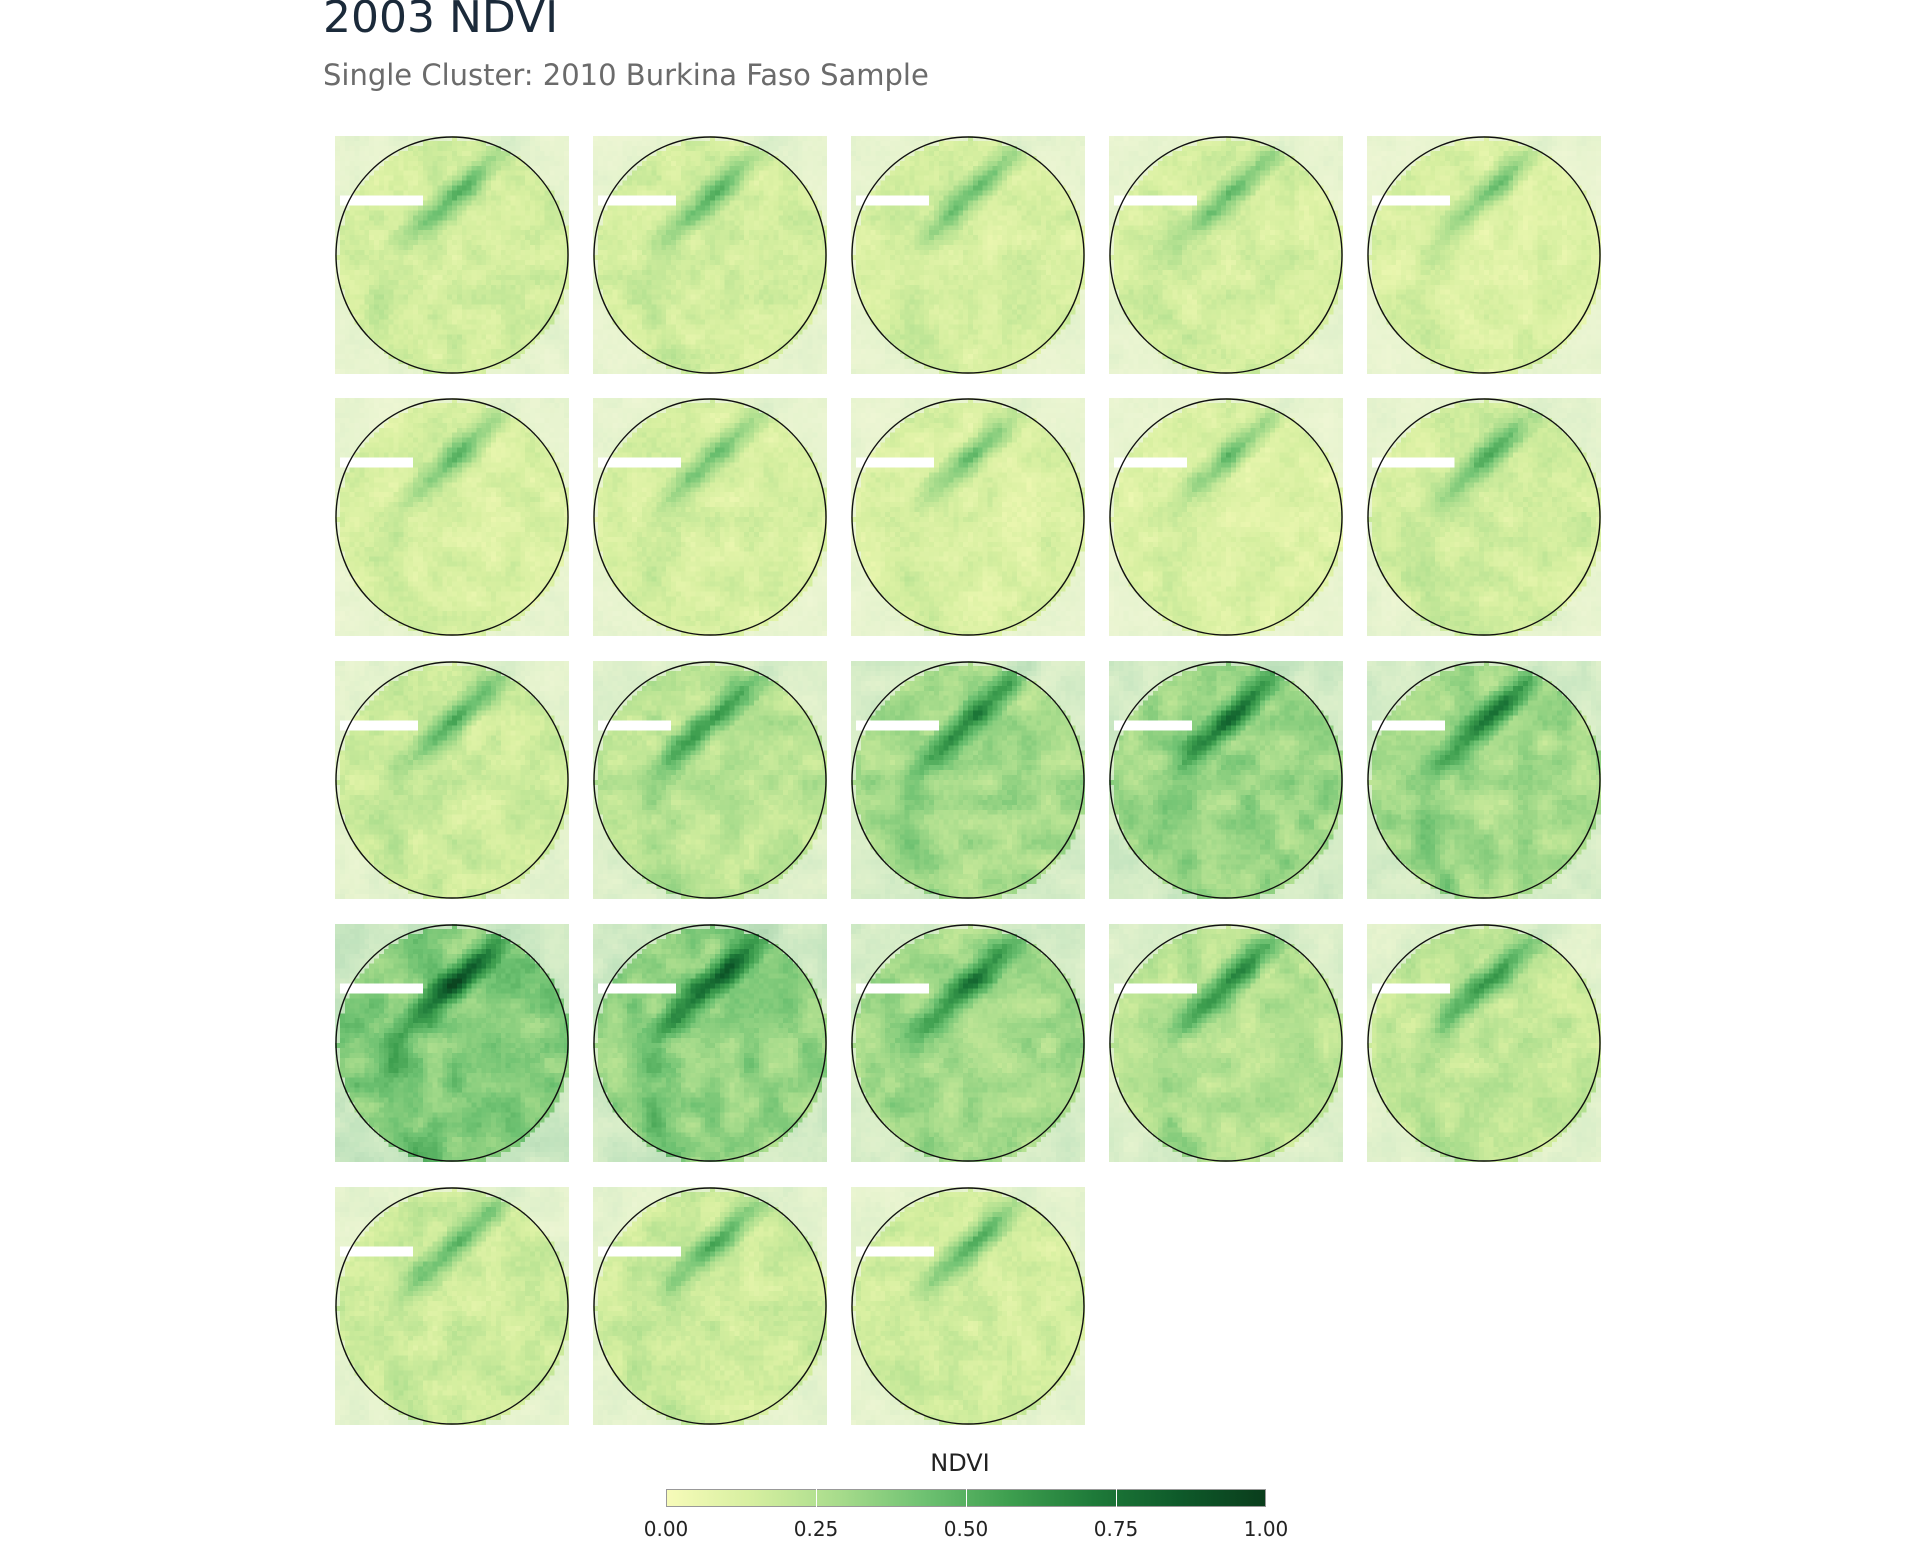 The height and width of the screenshot is (1541, 1920). I want to click on legend-title: NDVI, so click(960, 1463).